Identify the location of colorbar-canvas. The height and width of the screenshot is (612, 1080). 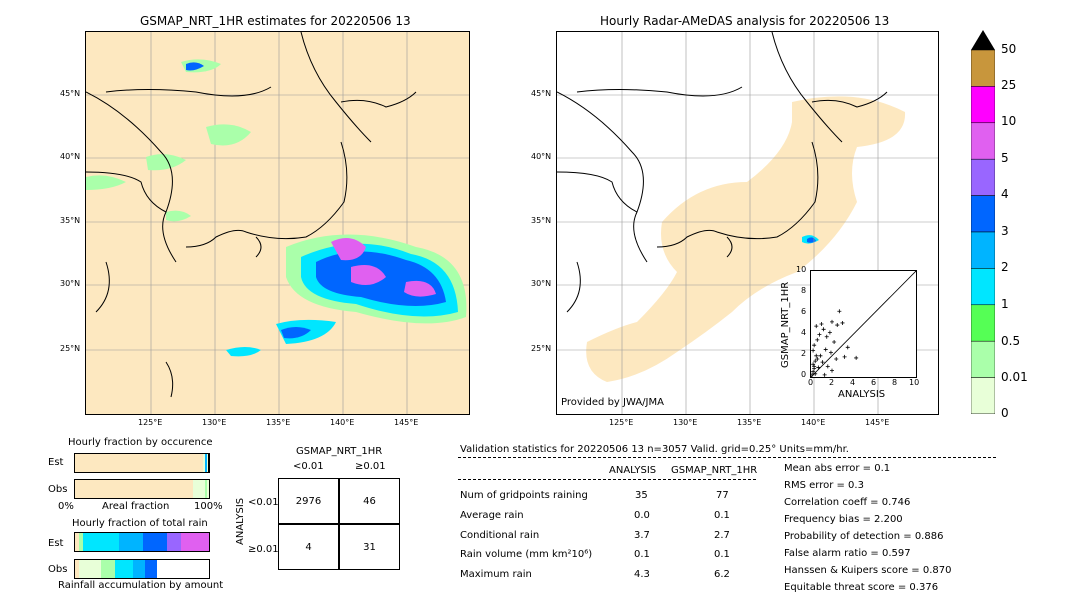
(983, 240).